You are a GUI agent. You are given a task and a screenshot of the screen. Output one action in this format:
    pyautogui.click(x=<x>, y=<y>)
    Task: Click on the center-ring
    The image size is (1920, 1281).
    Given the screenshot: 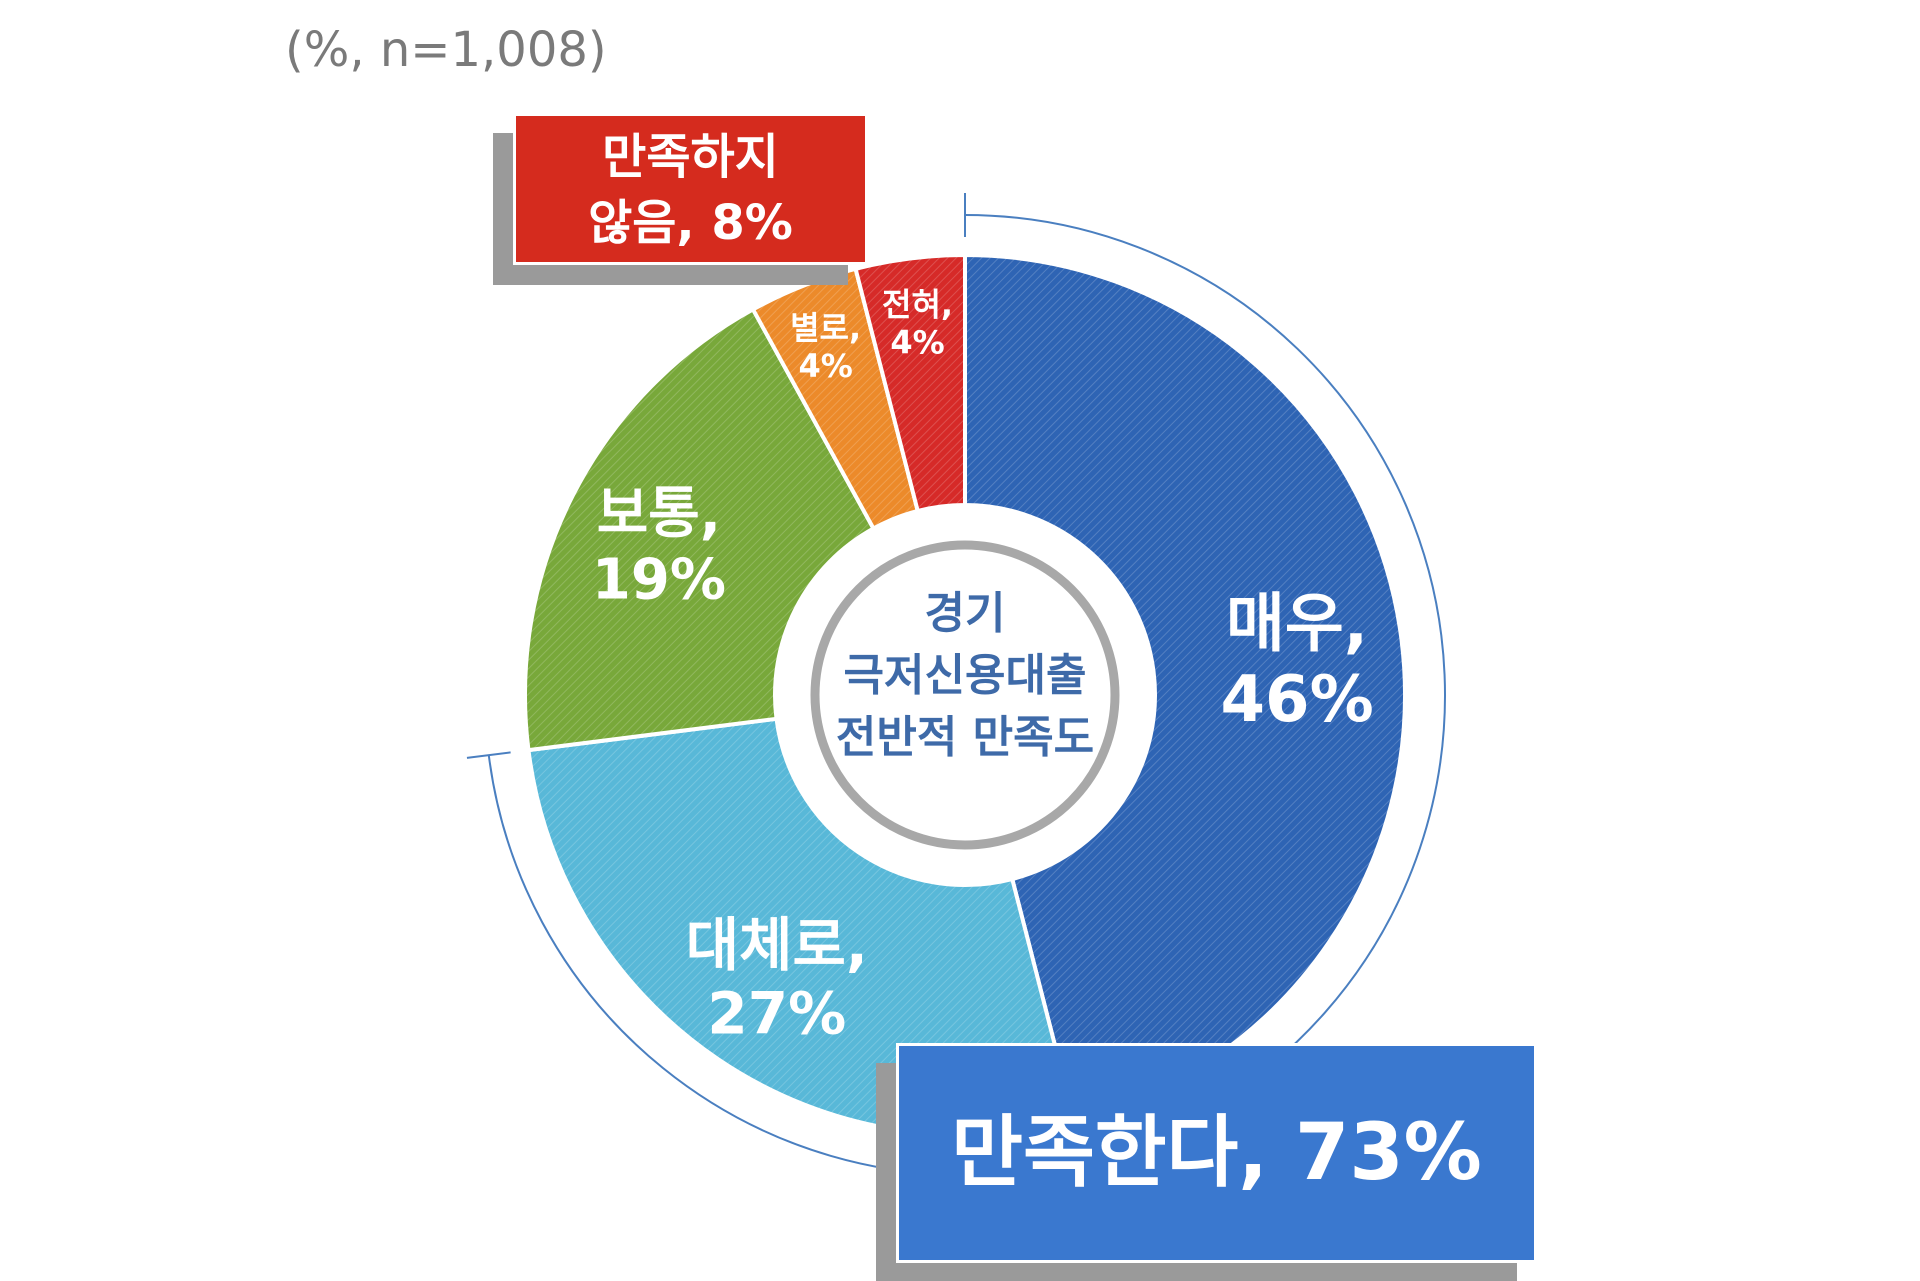 What is the action you would take?
    pyautogui.click(x=965, y=695)
    